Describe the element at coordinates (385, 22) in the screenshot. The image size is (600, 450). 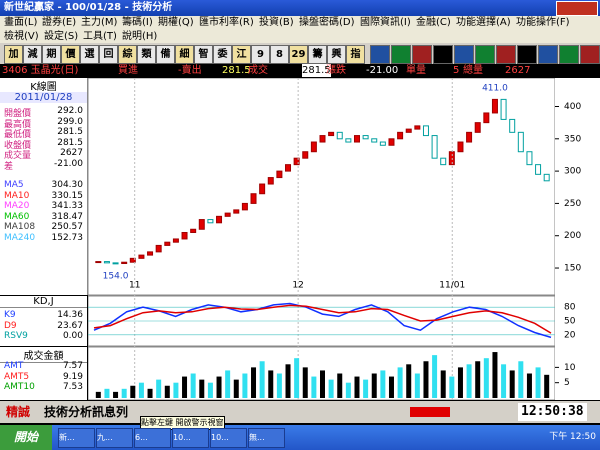
I see `menu-item: 國際資訊(I)` at that location.